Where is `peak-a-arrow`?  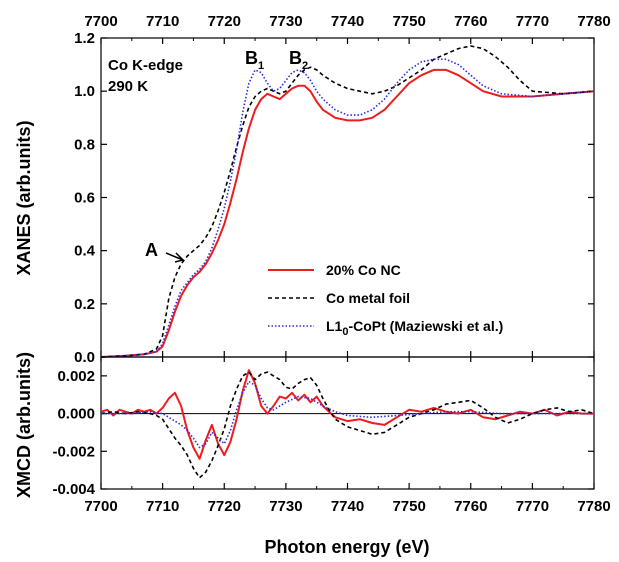
peak-a-arrow is located at coordinates (175, 257).